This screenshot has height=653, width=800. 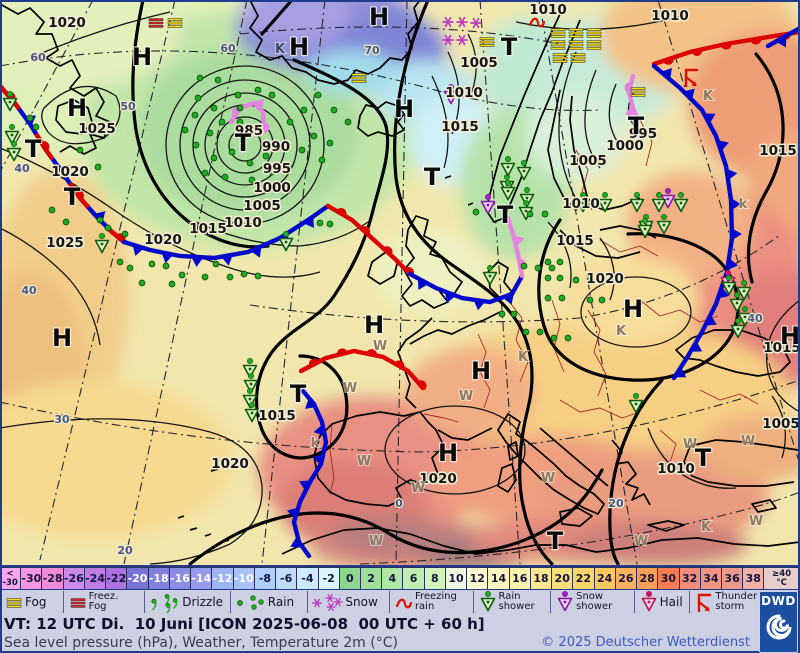 I want to click on scale-cell: -12, so click(x=223, y=578).